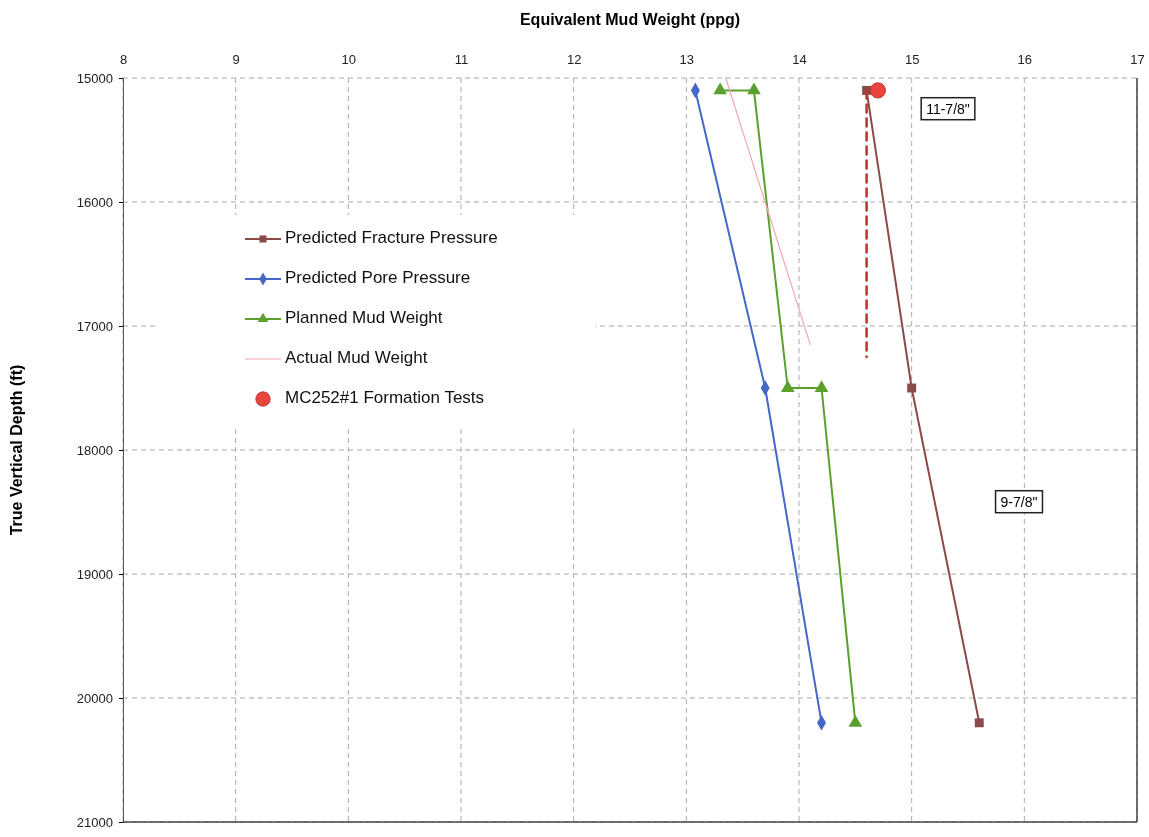 This screenshot has height=837, width=1149. What do you see at coordinates (123, 59) in the screenshot?
I see `x-tick-label: 8` at bounding box center [123, 59].